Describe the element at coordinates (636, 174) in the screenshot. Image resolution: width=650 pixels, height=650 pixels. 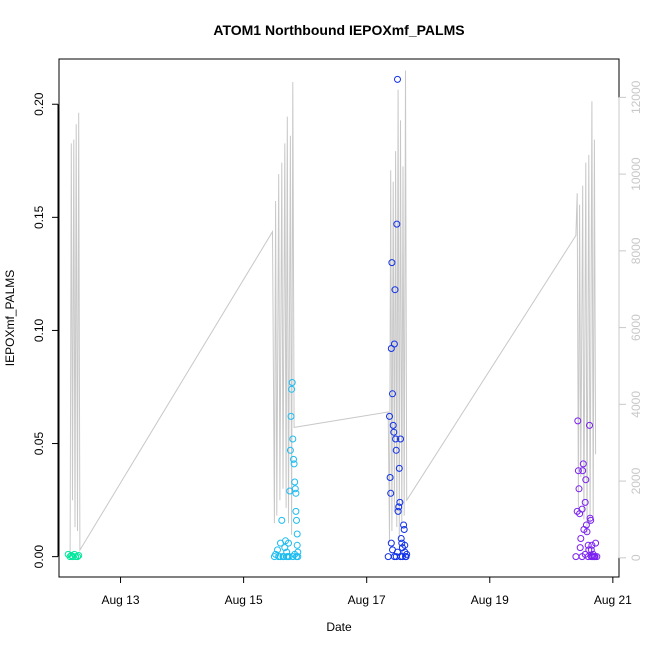
I see `y2-tick-label: 10000` at that location.